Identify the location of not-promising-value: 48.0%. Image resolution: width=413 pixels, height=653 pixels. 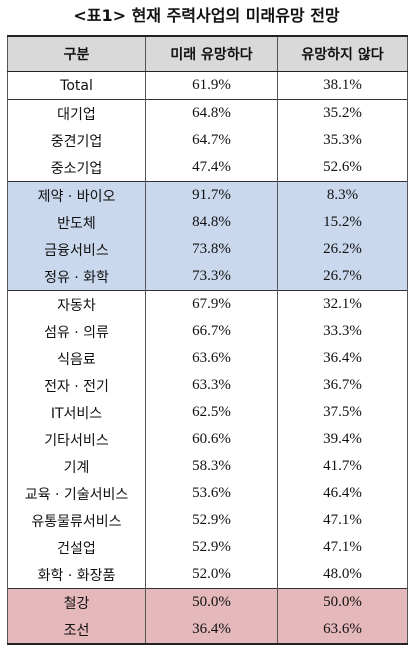
(342, 575).